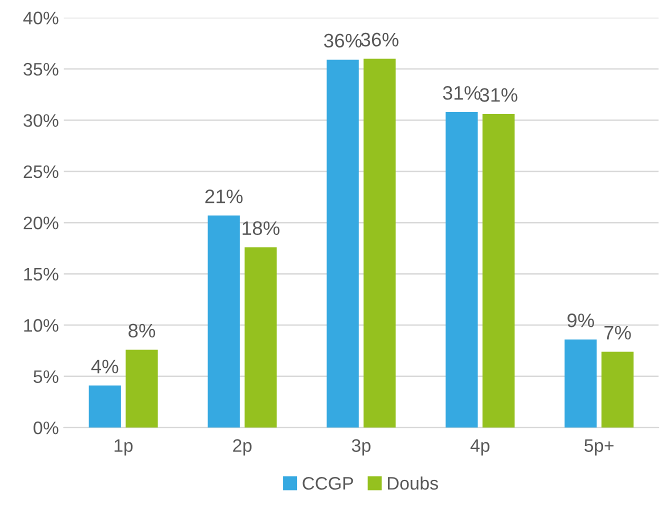  Describe the element at coordinates (41, 274) in the screenshot. I see `y-tick-label: 15%` at that location.